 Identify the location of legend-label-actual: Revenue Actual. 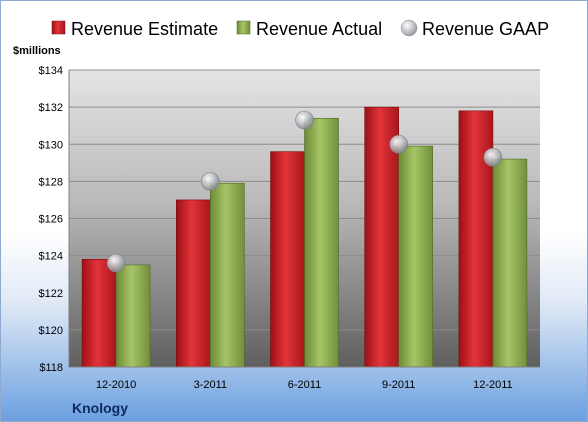
(319, 29).